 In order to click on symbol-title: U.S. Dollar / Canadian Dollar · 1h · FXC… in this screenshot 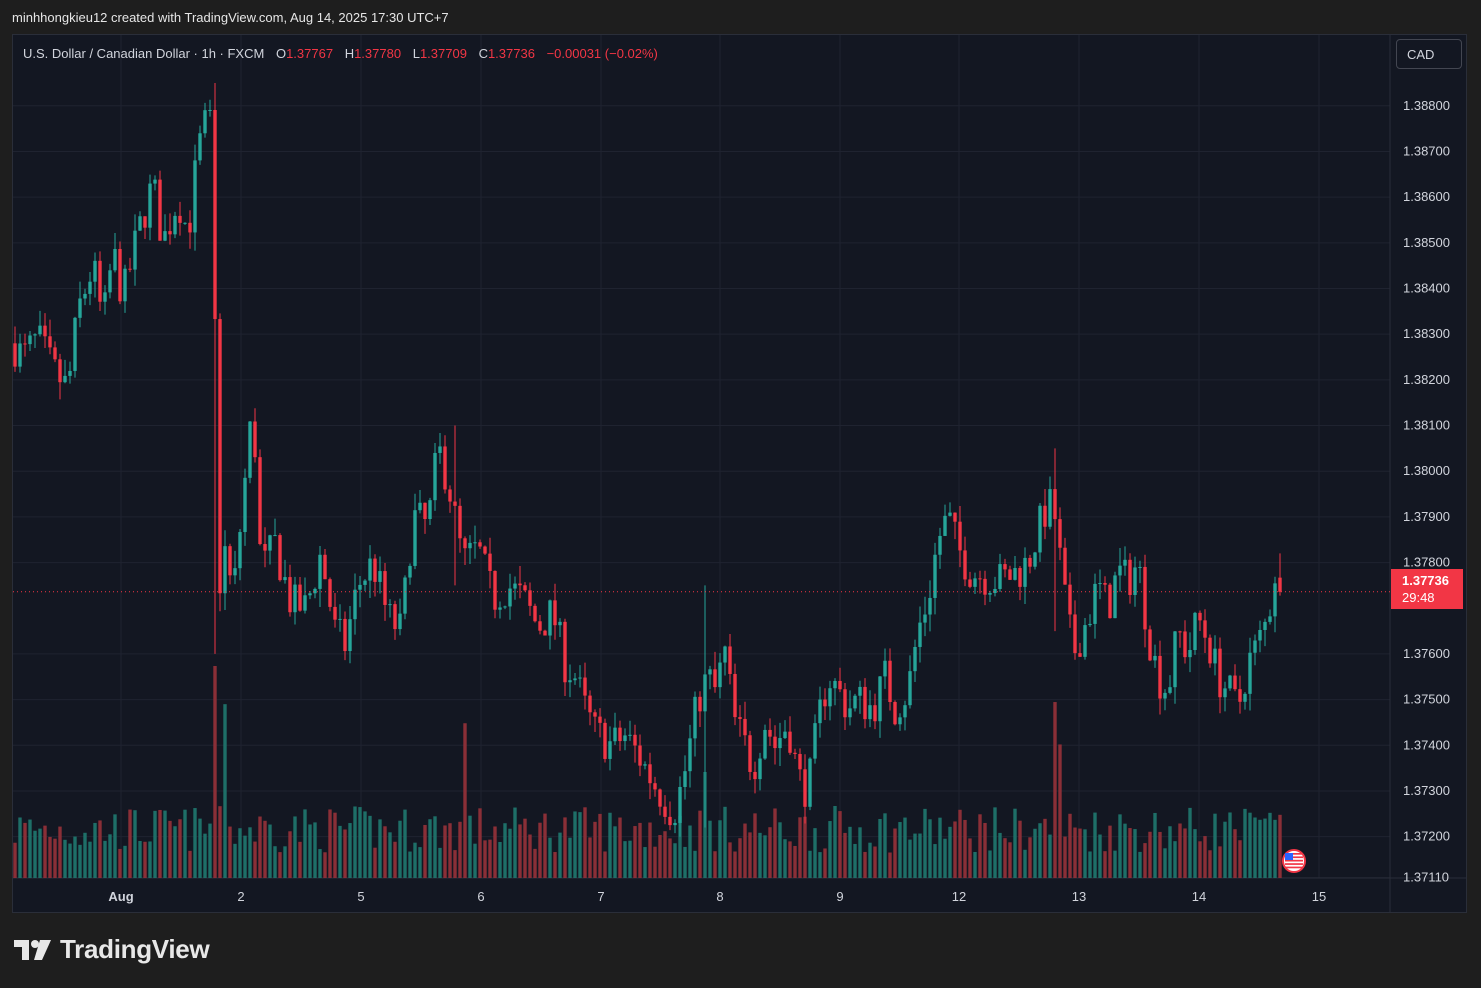, I will do `click(144, 53)`.